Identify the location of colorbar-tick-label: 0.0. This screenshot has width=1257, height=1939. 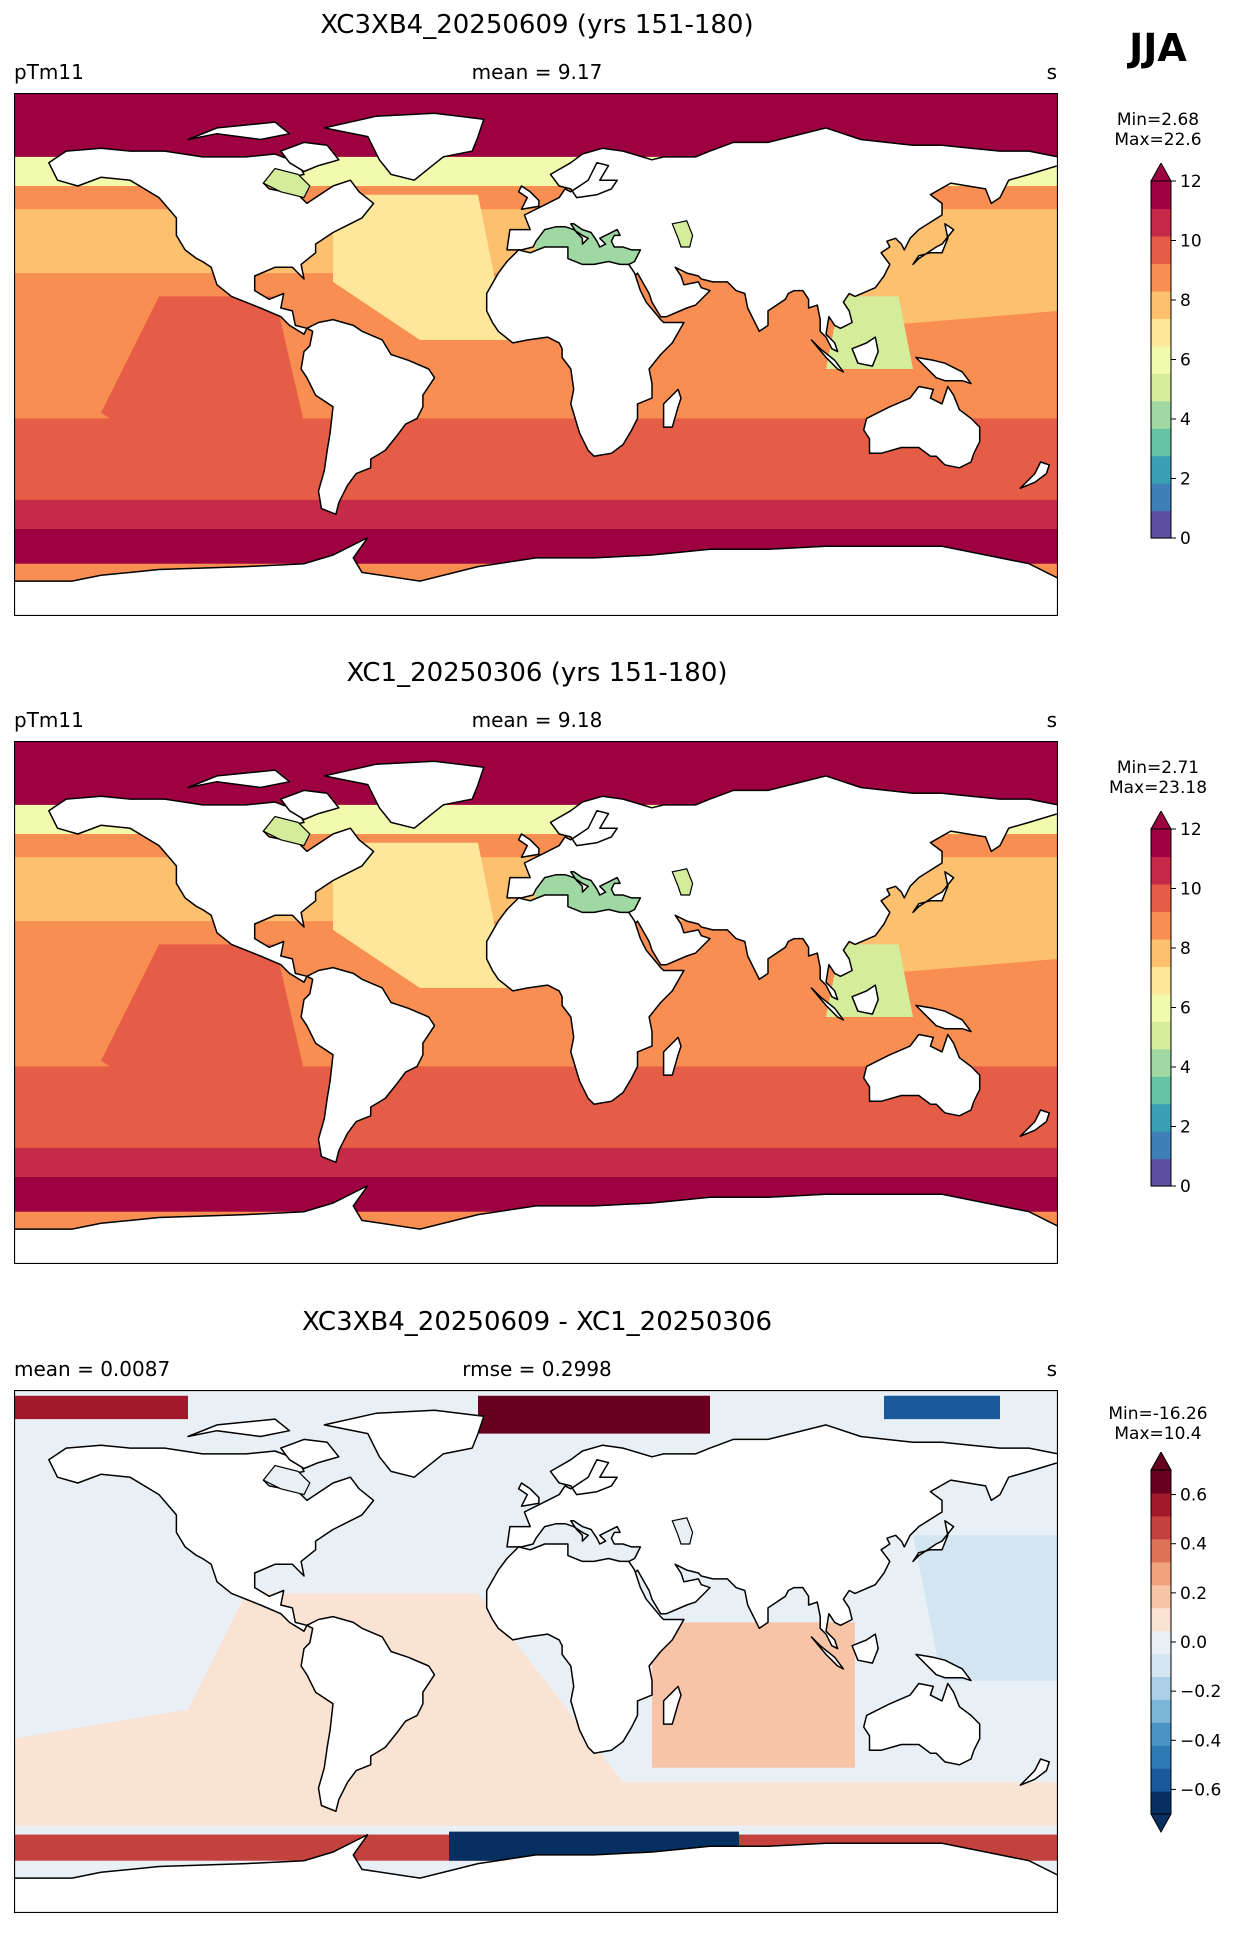
(1193, 1643).